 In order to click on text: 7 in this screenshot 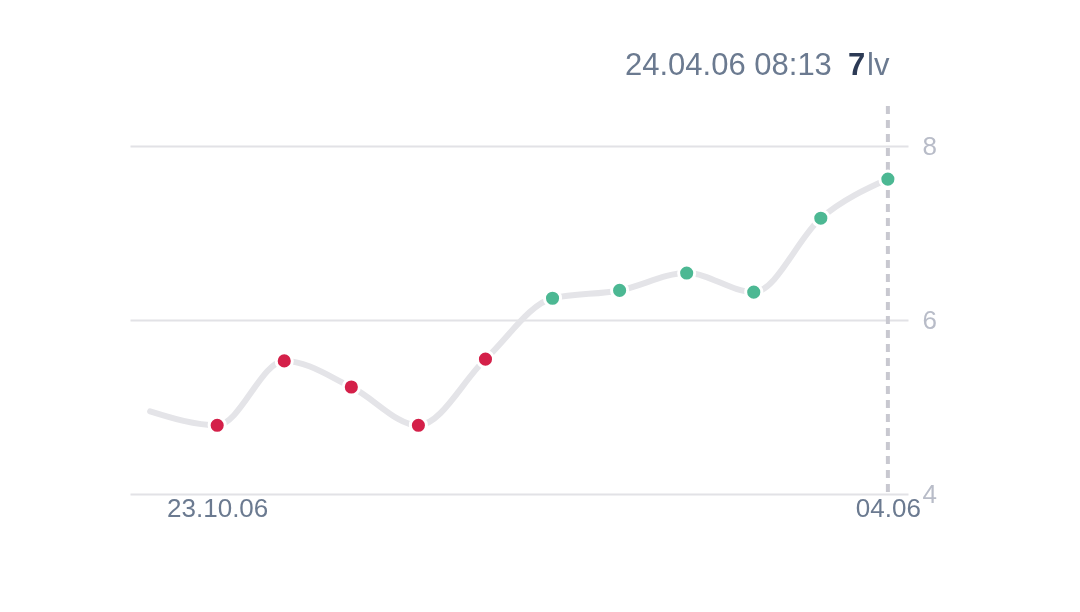, I will do `click(857, 64)`.